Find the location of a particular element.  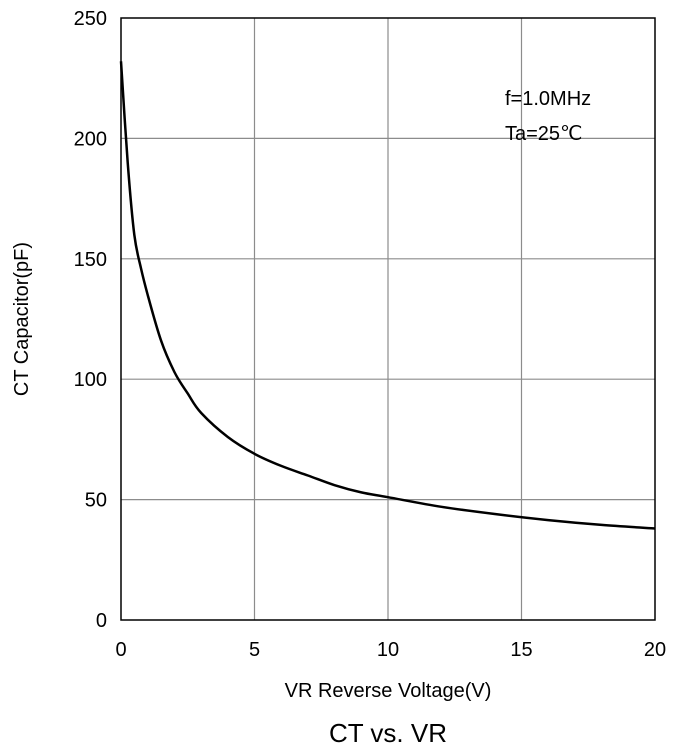

x-tick-label: 0 is located at coordinates (120, 650).